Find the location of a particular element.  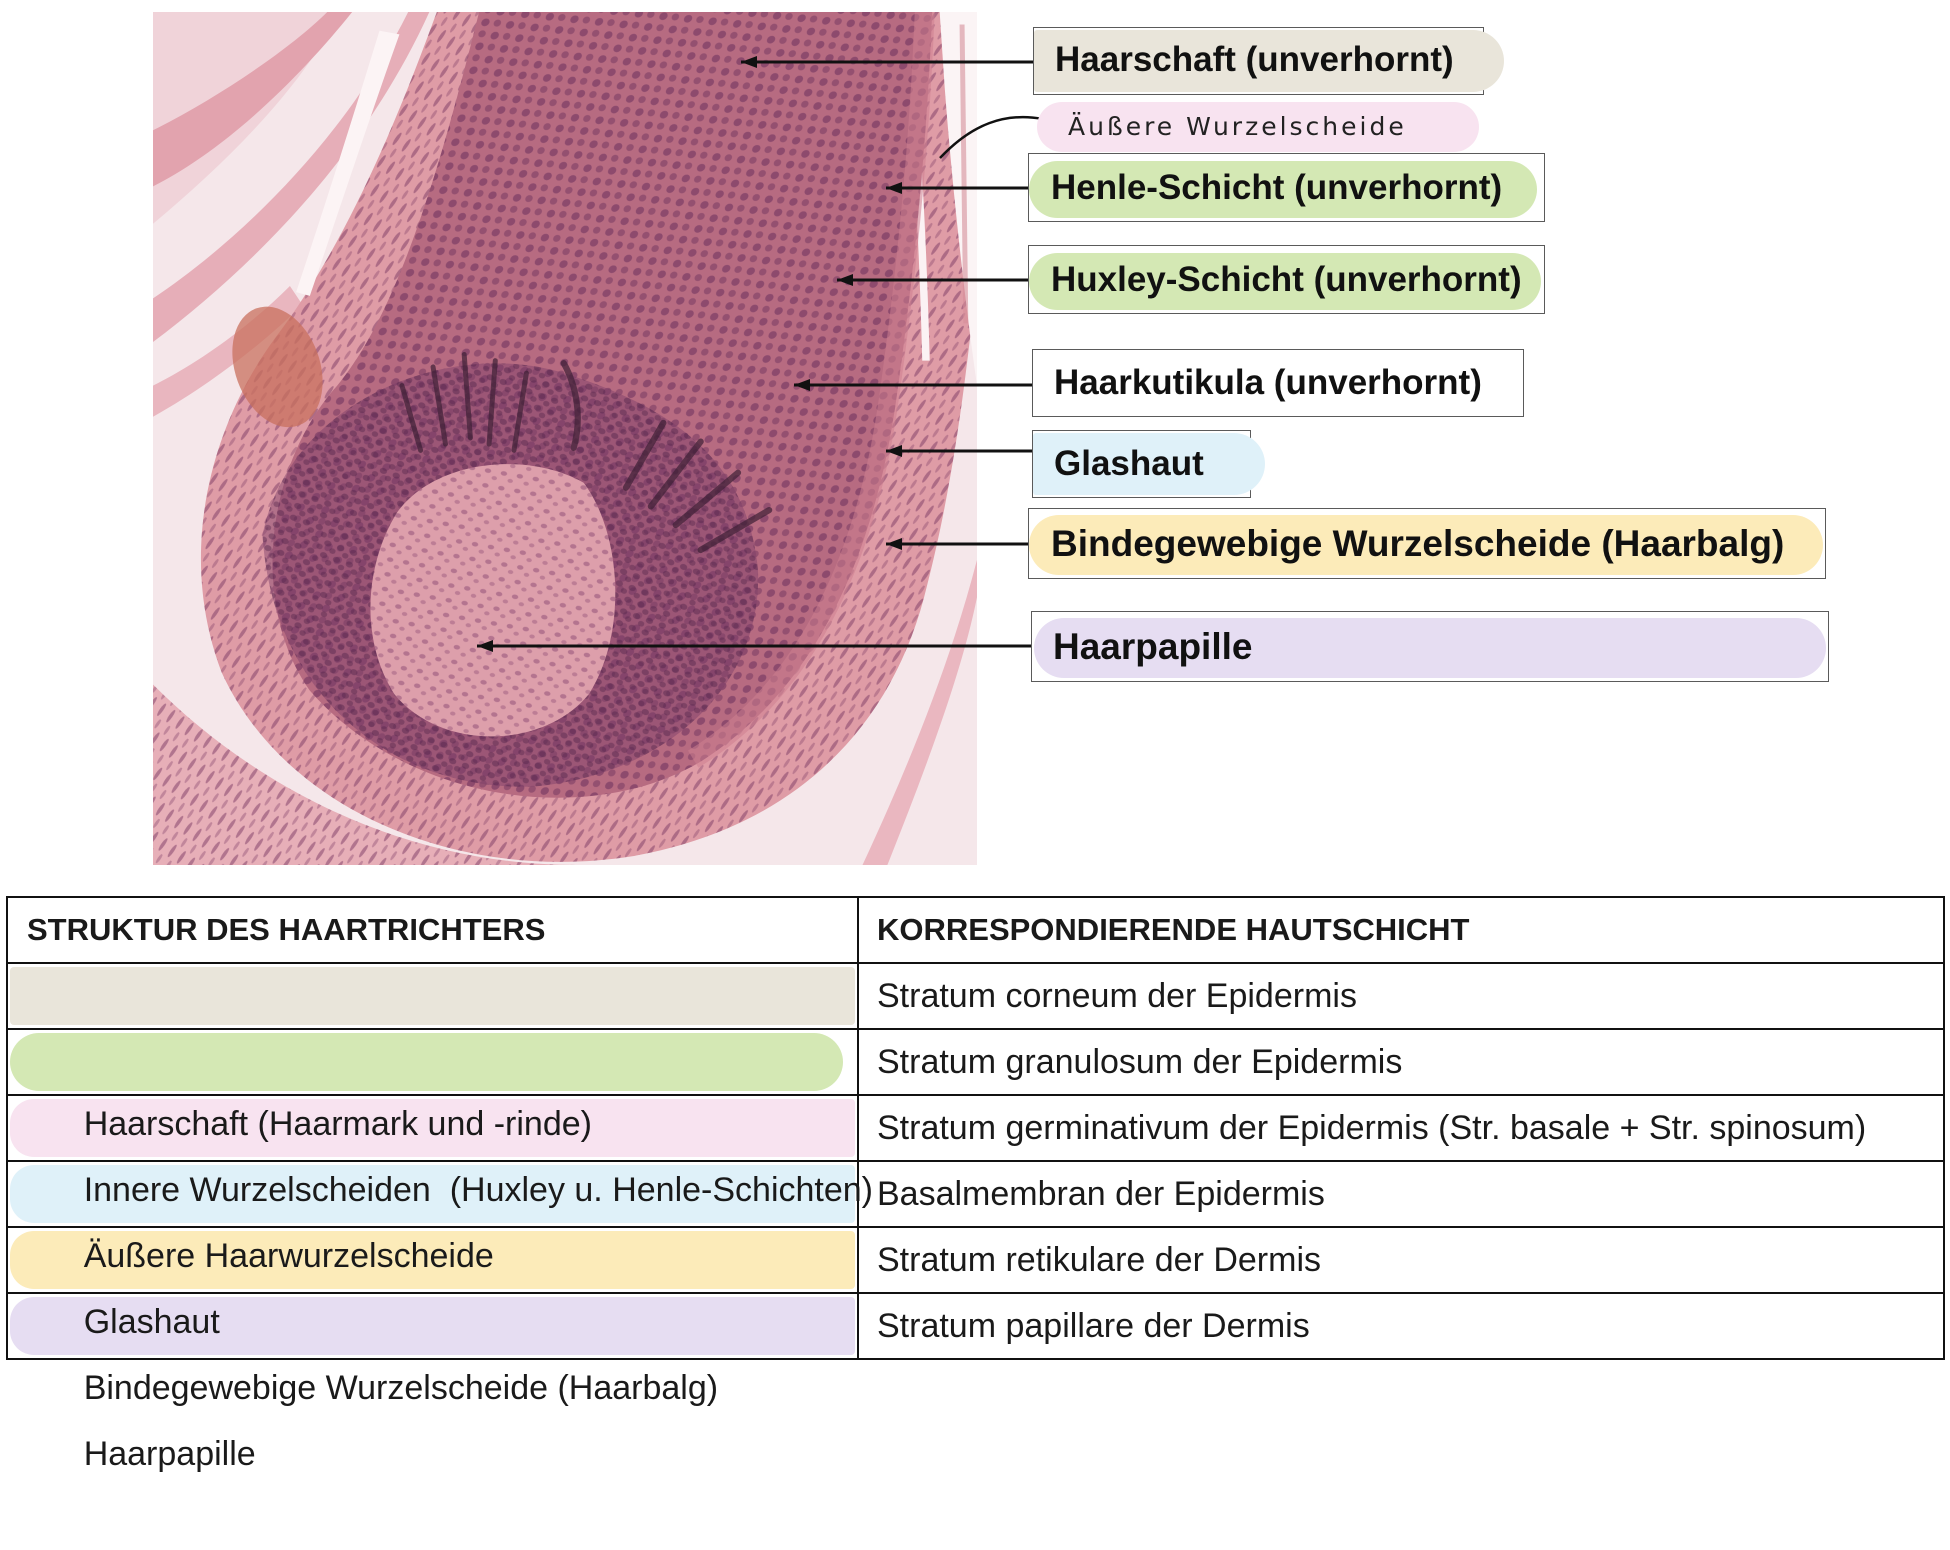

table-row: Haarpapille Stratum papillare der Dermis is located at coordinates (975, 1382).